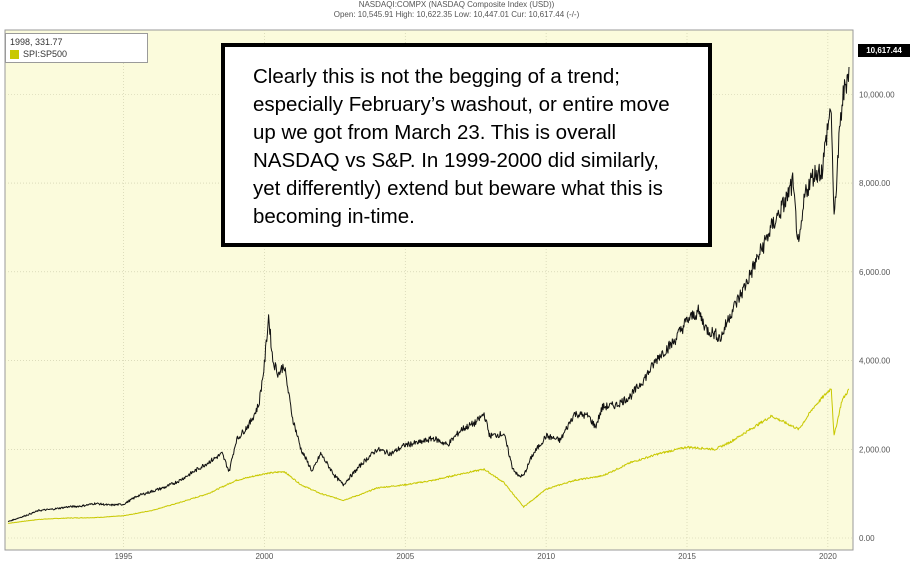 This screenshot has width=913, height=566. Describe the element at coordinates (76, 54) in the screenshot. I see `legend-item-sp500: SPI:SP500` at that location.